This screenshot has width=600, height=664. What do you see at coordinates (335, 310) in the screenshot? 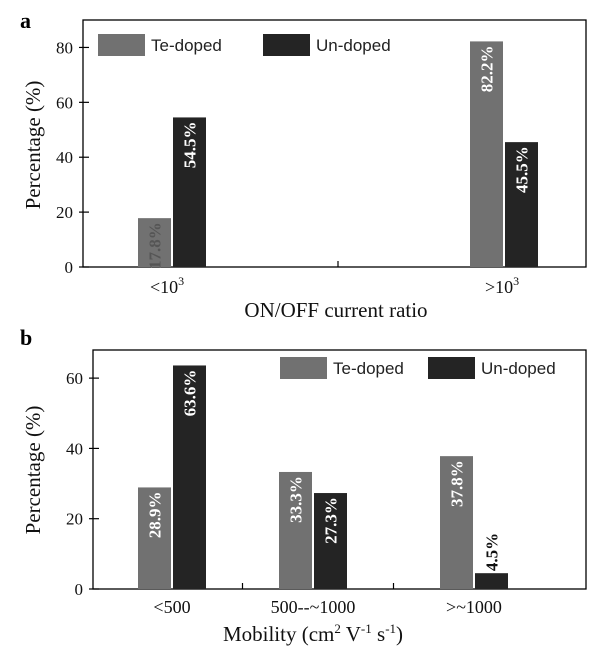
I see `panel-a-x-axis-title: ON/OFF current ratio` at bounding box center [335, 310].